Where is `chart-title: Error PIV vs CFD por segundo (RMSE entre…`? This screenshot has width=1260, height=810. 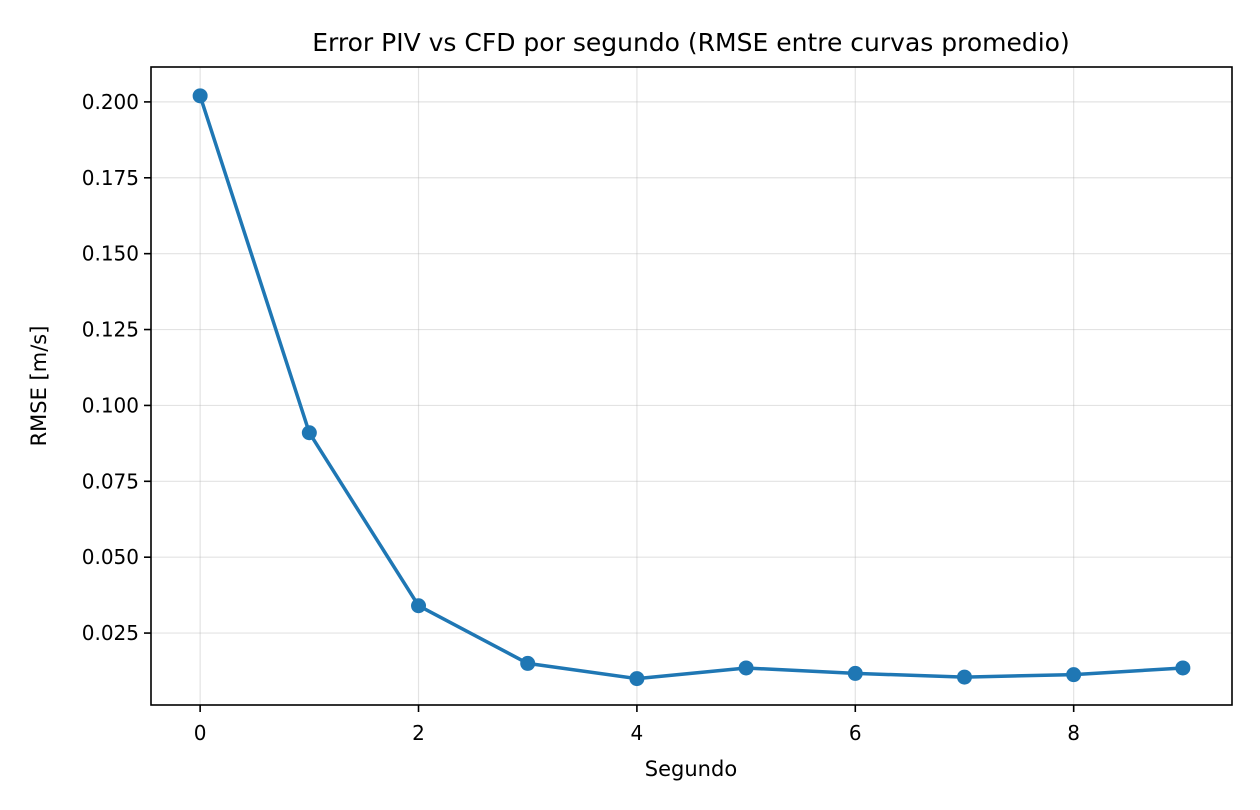 chart-title: Error PIV vs CFD por segundo (RMSE entre… is located at coordinates (690, 42).